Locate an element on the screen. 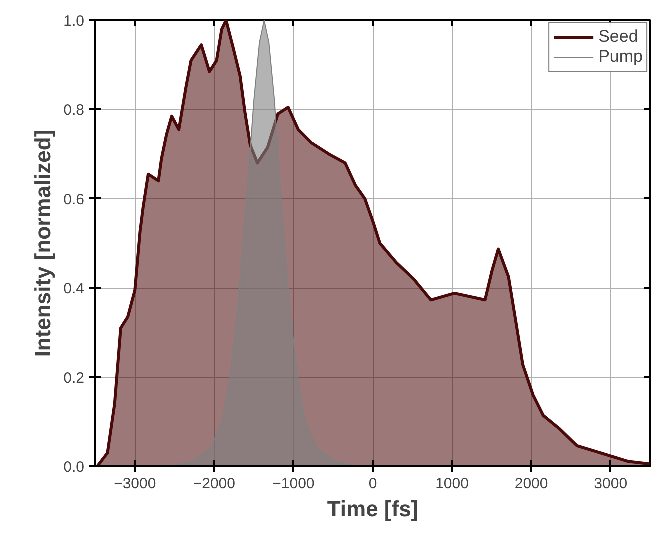  y-tick-label: 0.8 is located at coordinates (74, 111).